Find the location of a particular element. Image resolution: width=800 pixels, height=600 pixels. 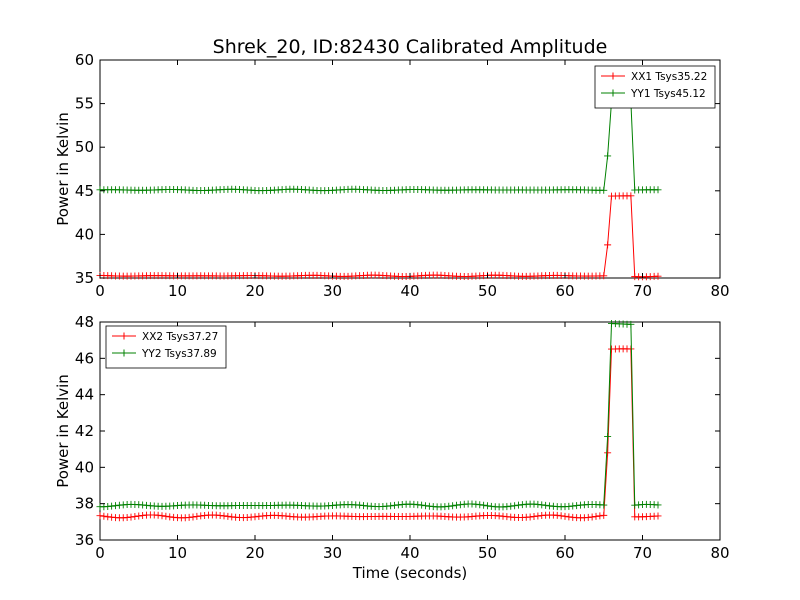

legend-label: YY1 Tsys45.12 is located at coordinates (668, 94).